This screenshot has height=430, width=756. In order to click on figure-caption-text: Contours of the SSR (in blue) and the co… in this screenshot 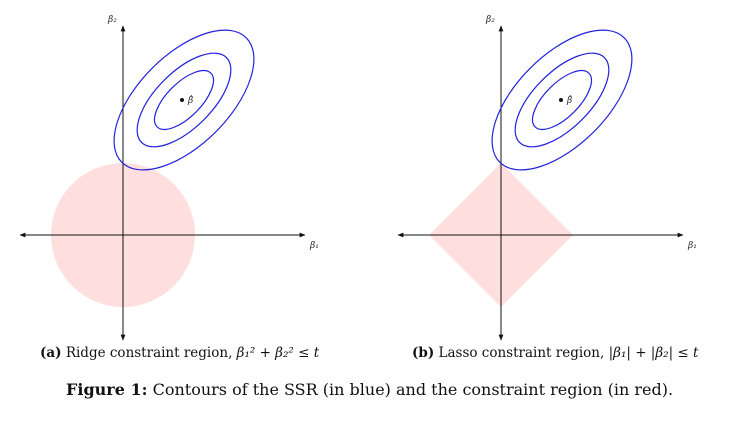, I will do `click(413, 389)`.